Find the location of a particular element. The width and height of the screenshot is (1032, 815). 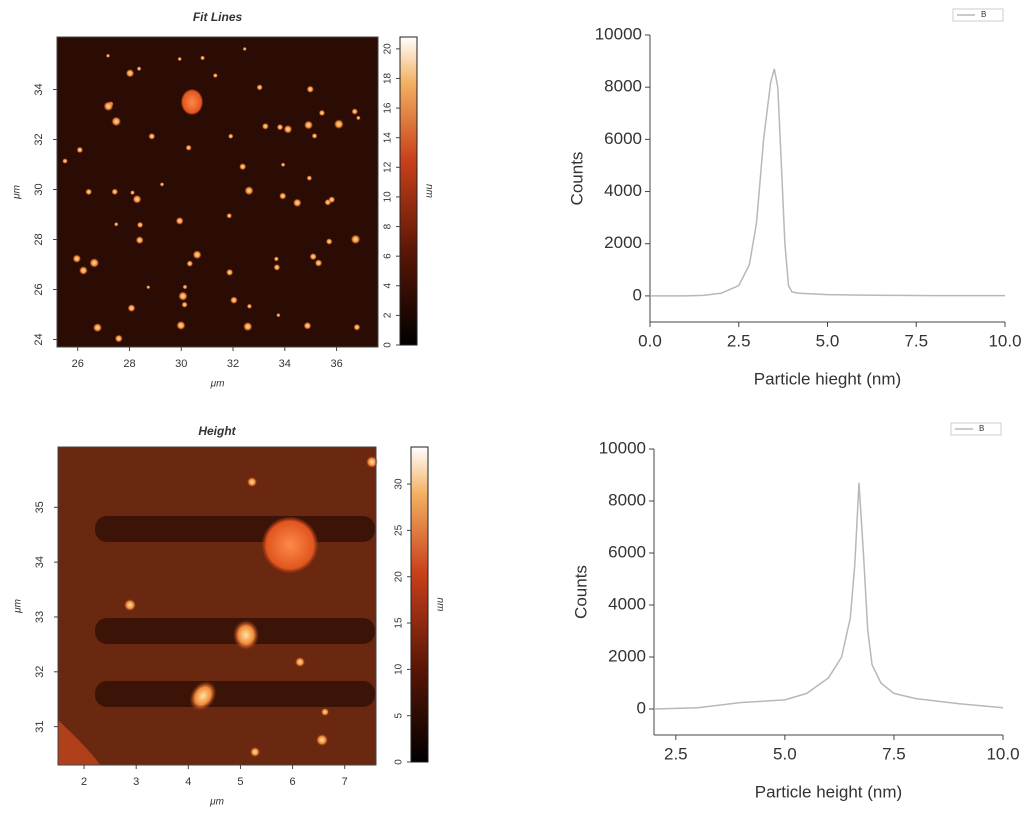

colorbar-tick-label: 6 is located at coordinates (388, 256).